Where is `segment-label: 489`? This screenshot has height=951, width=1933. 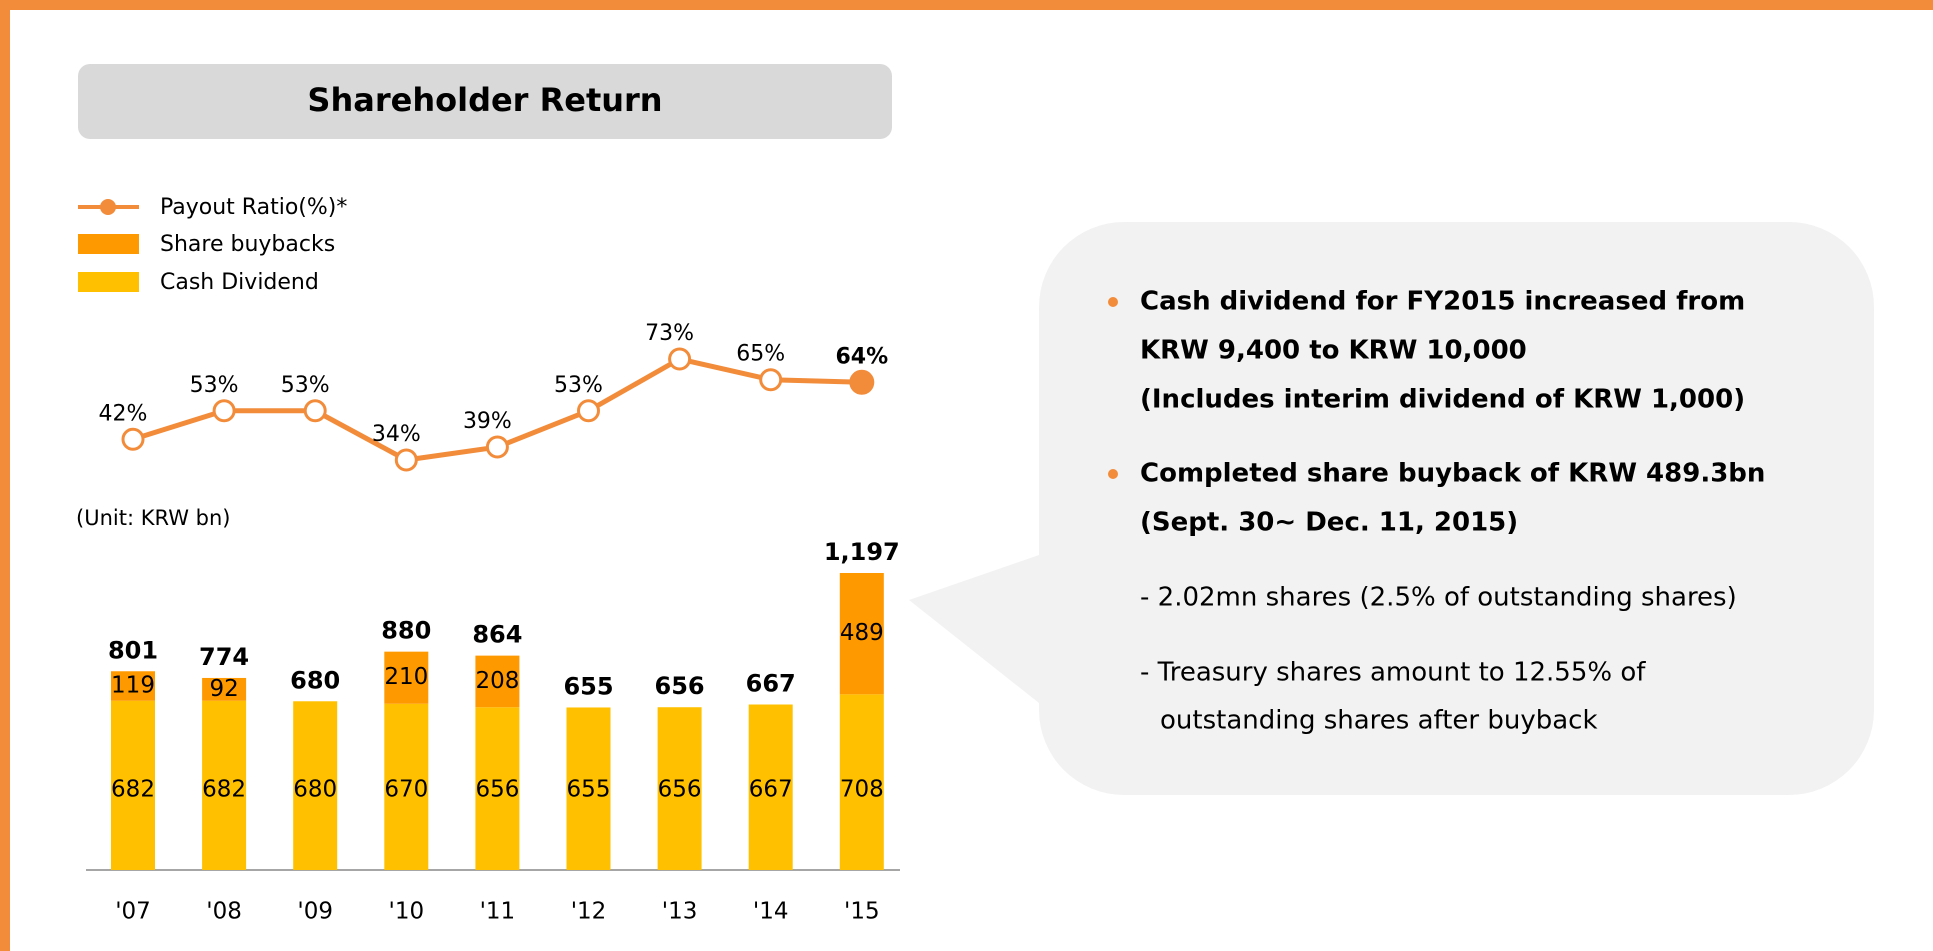 segment-label: 489 is located at coordinates (862, 633).